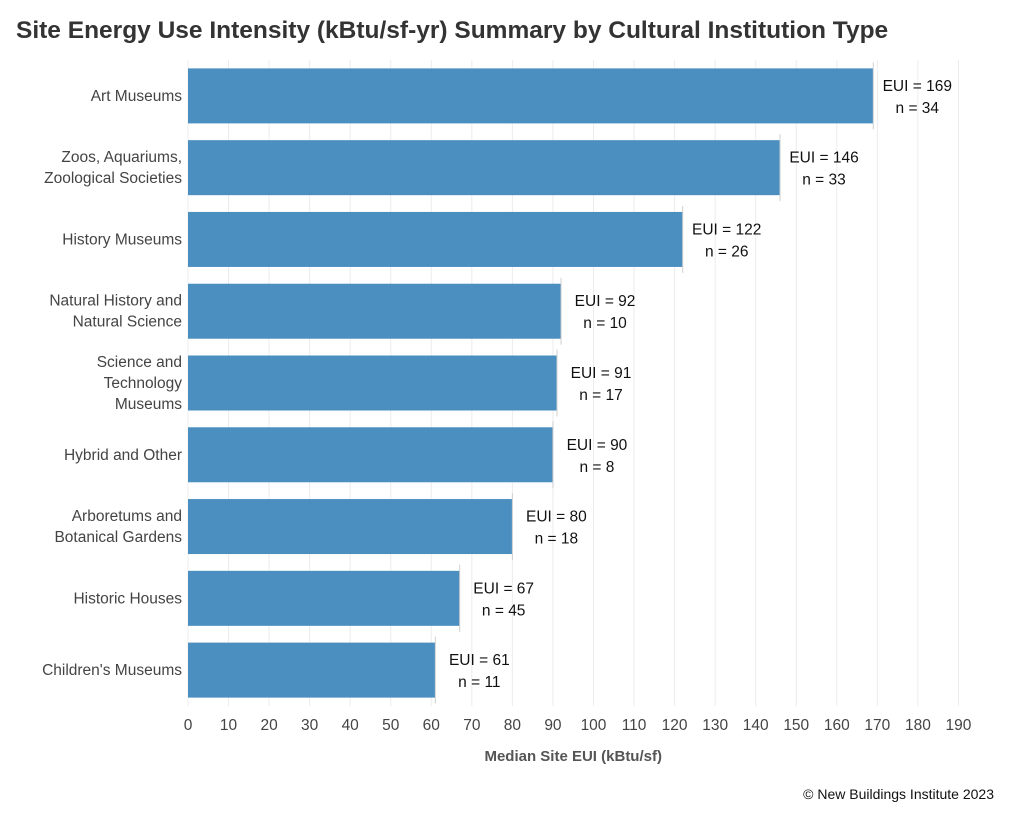 The width and height of the screenshot is (1024, 819). Describe the element at coordinates (824, 180) in the screenshot. I see `n-label: n = 33` at that location.